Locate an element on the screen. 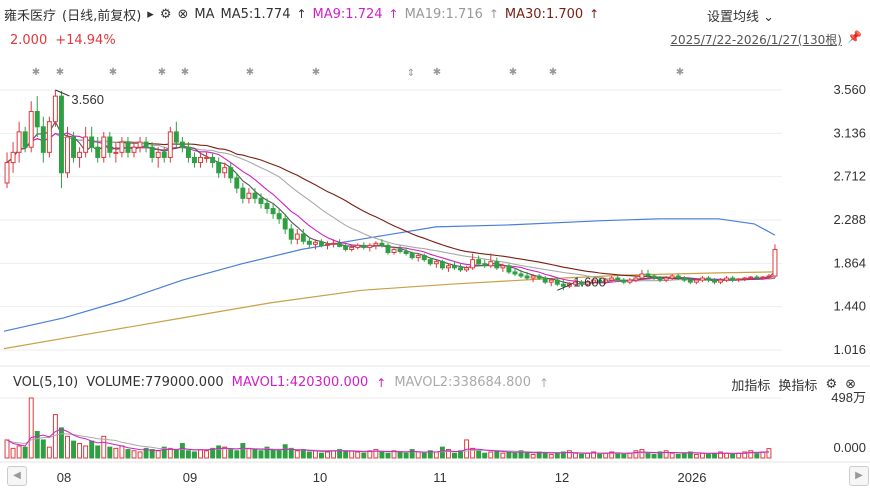  up-arrow-icon: ↑ is located at coordinates (544, 382).